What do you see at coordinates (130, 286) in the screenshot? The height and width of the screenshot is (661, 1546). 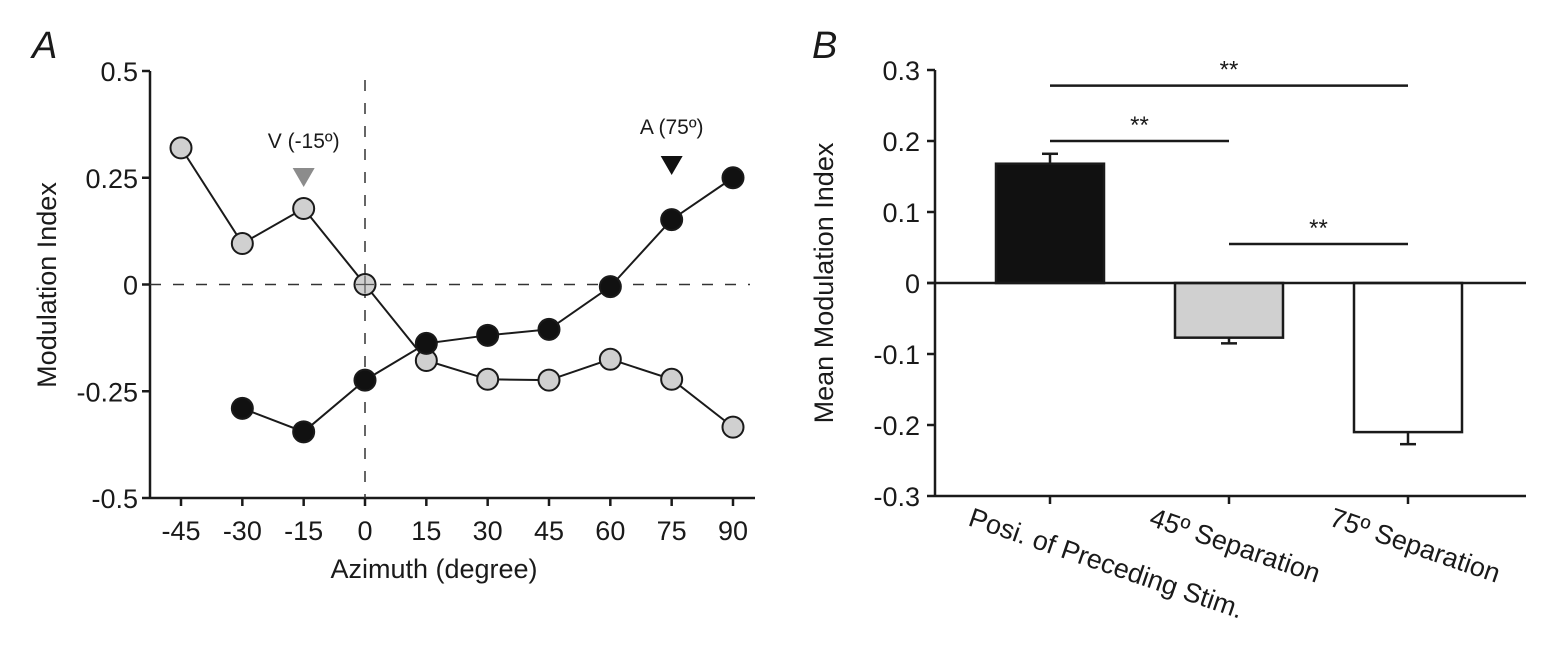 I see `panel-a-y-tick-label: 0` at bounding box center [130, 286].